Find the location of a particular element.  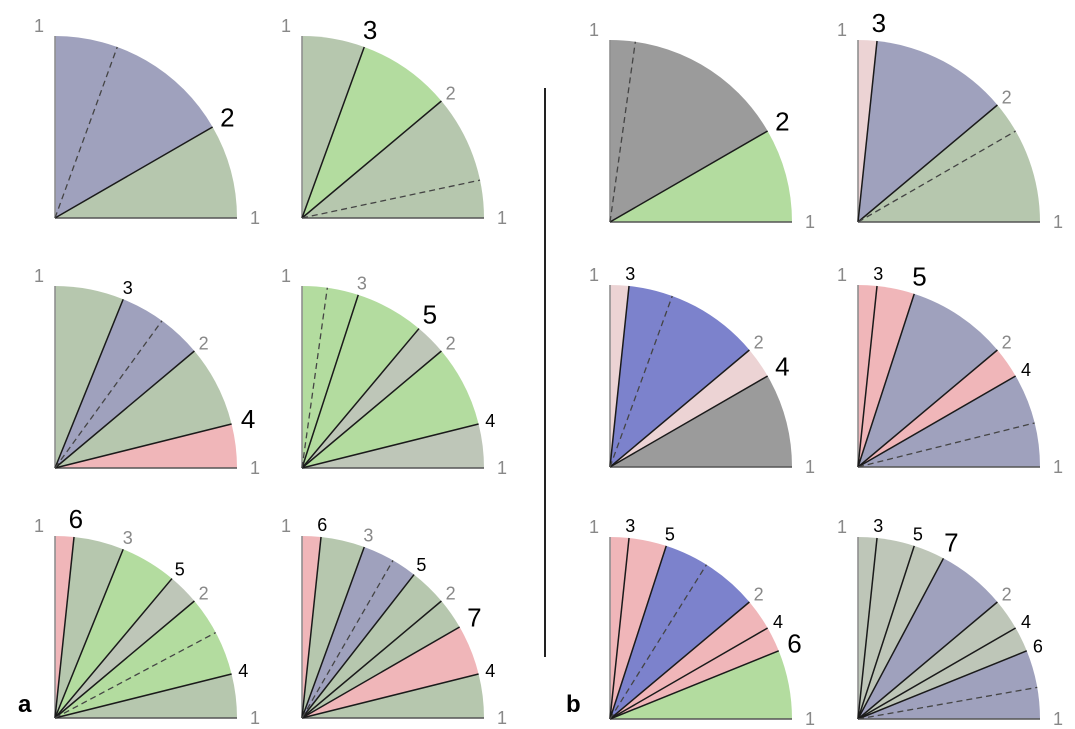

diagram-a1: 1 2 1 is located at coordinates (147, 122).